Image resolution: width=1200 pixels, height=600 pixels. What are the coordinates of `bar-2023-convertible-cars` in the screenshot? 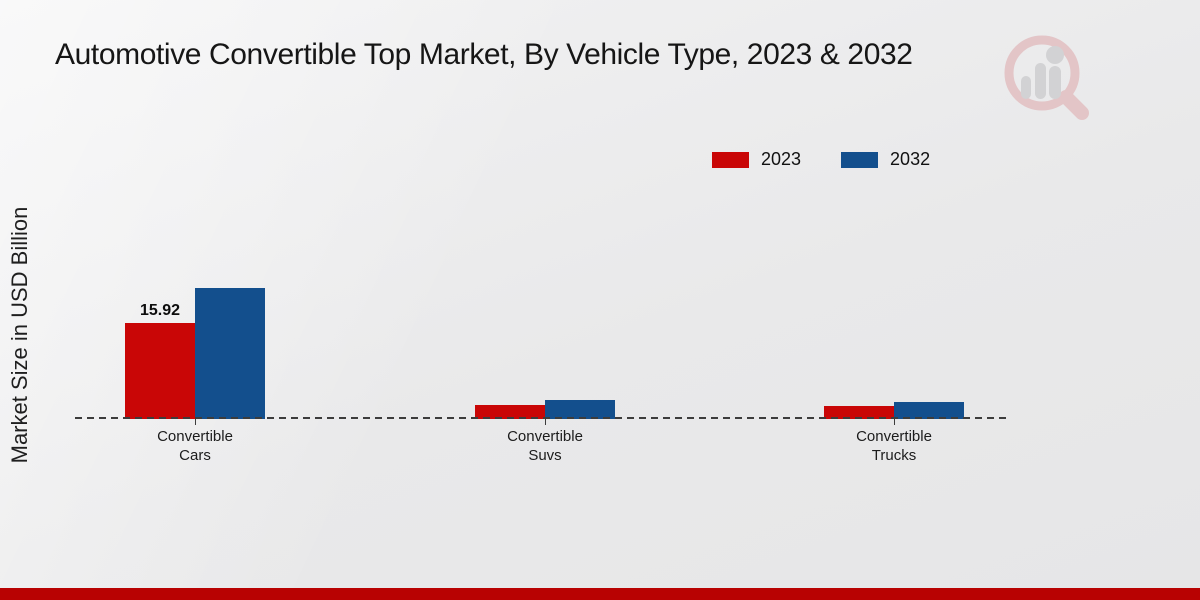 It's located at (160, 371).